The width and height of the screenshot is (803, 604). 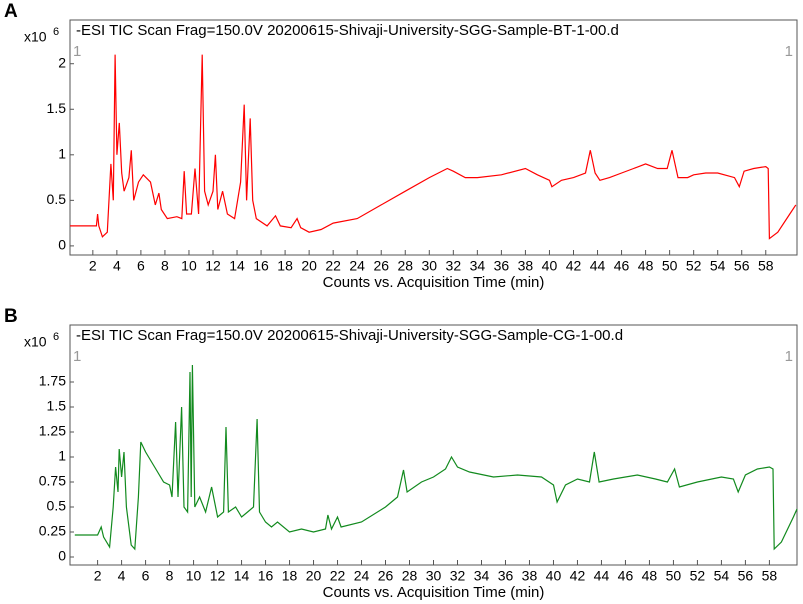 What do you see at coordinates (52, 381) in the screenshot?
I see `y-tick-label: 1.75` at bounding box center [52, 381].